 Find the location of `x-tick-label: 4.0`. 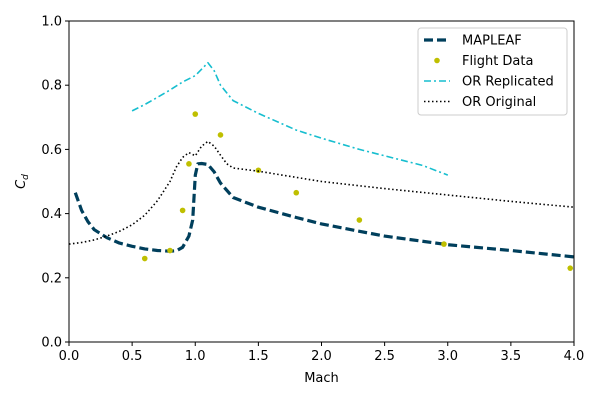

x-tick-label: 4.0 is located at coordinates (574, 356).